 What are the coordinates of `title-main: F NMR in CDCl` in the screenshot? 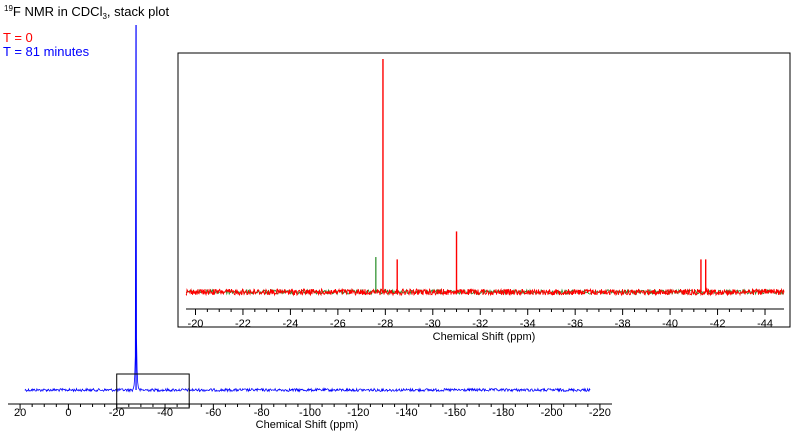 It's located at (58, 11).